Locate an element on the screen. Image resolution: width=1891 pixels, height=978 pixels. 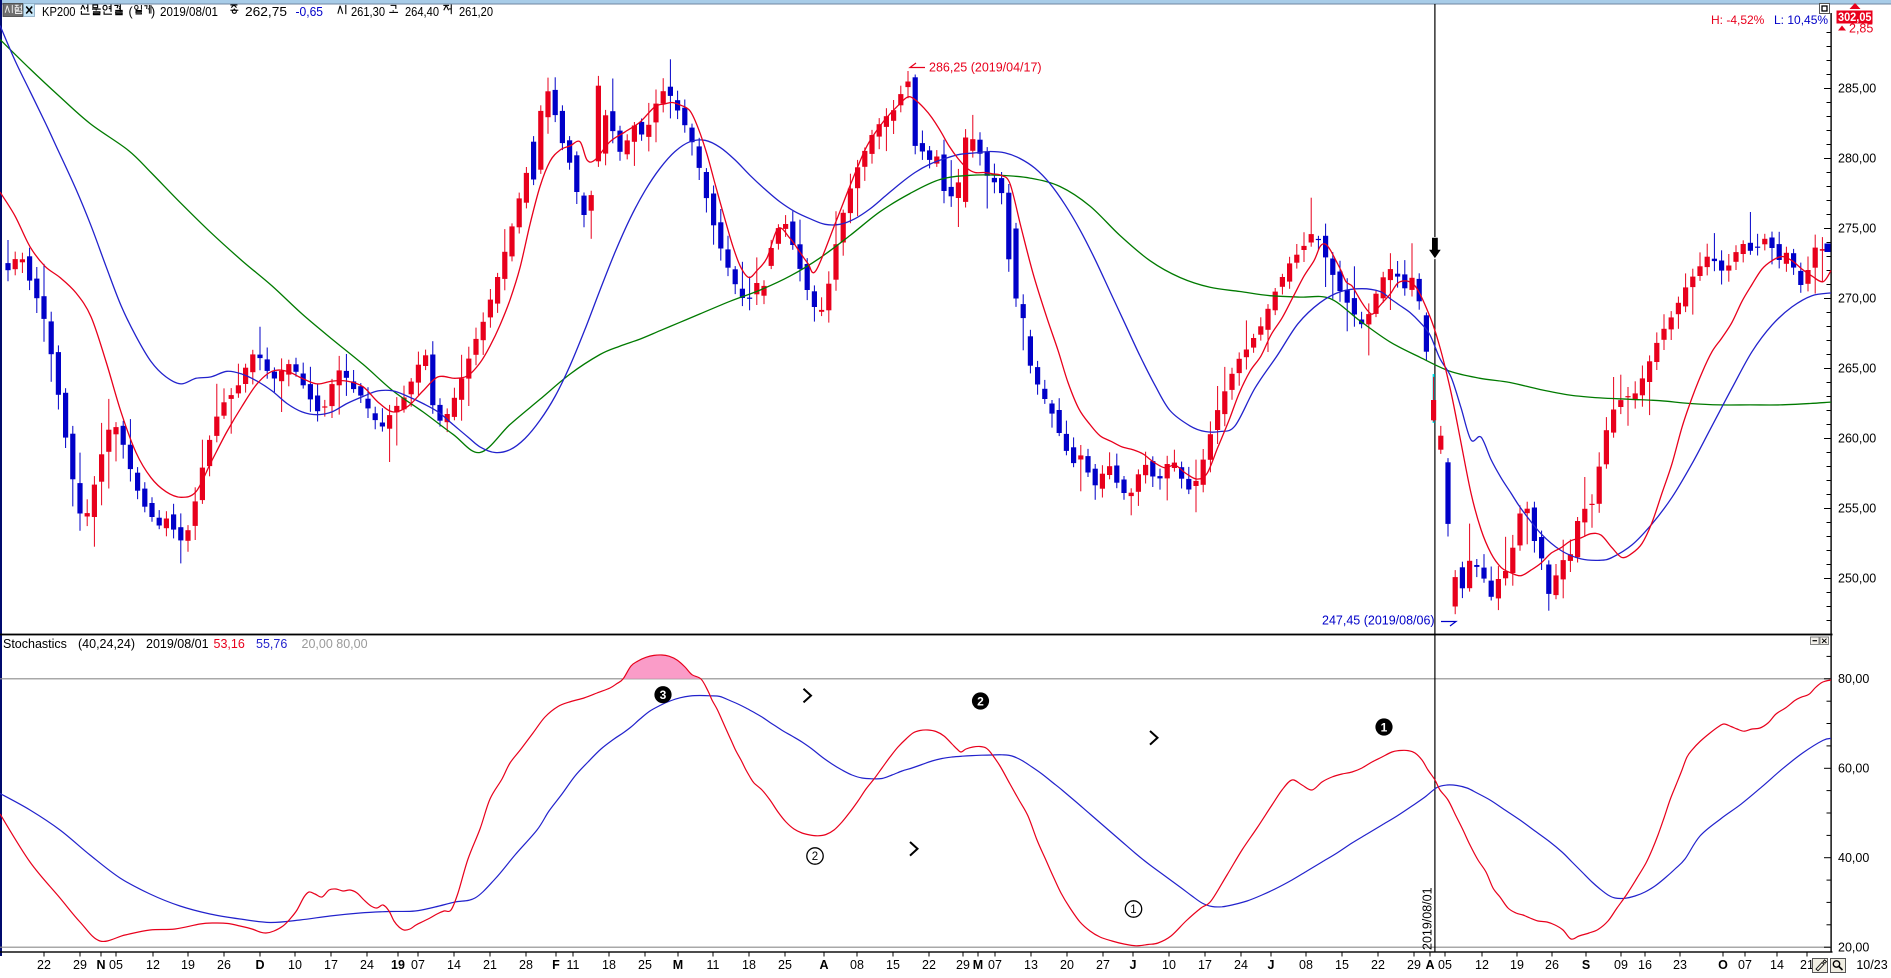
svg-text: 270,00 is located at coordinates (1857, 299).